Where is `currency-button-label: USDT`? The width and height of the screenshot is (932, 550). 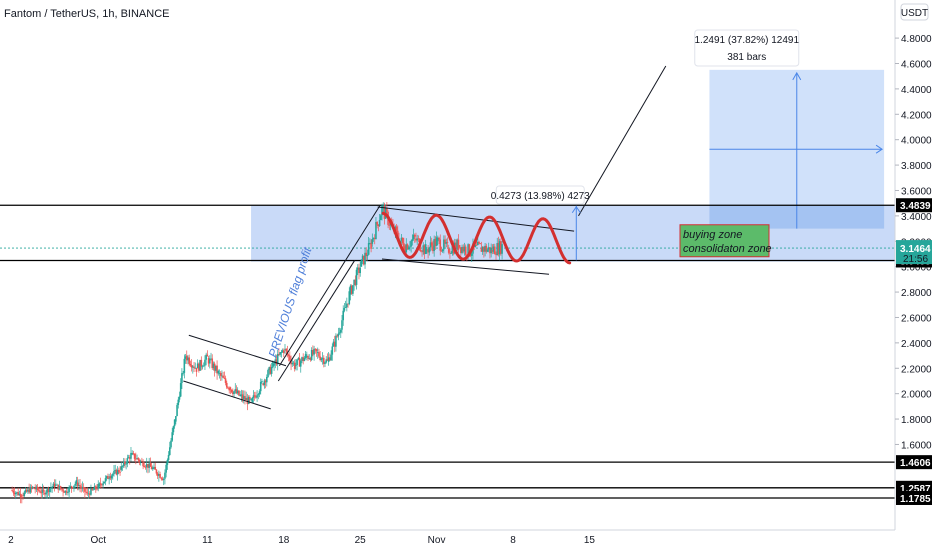 currency-button-label: USDT is located at coordinates (914, 13).